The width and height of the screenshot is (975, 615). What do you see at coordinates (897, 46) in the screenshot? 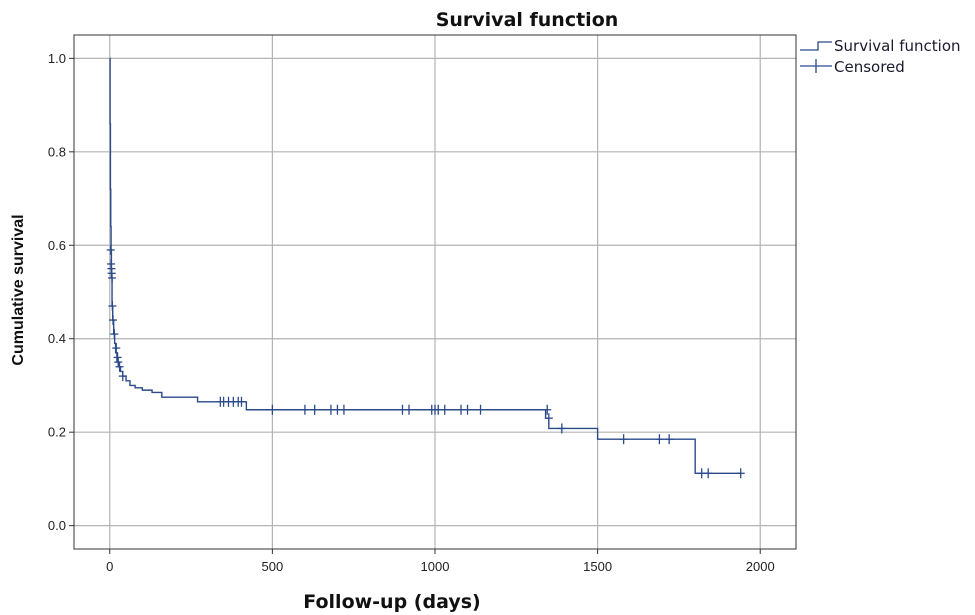
I see `legend-survival-label: Survival function` at bounding box center [897, 46].